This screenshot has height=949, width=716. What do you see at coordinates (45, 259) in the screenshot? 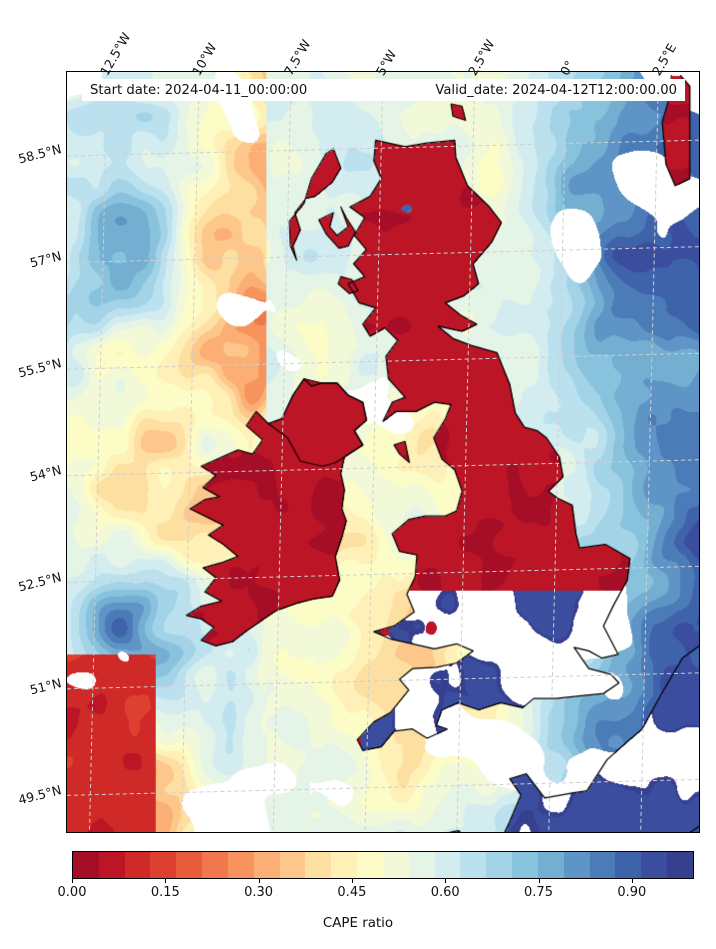
I see `lat-tick-1: 57°N` at bounding box center [45, 259].